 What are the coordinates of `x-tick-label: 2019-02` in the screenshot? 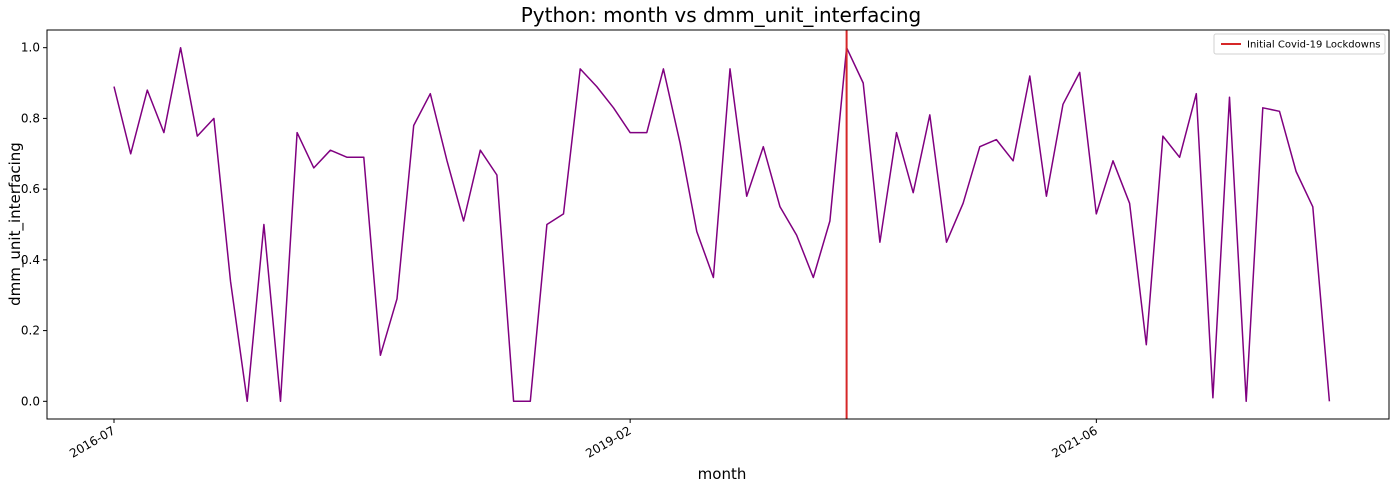 It's located at (608, 441).